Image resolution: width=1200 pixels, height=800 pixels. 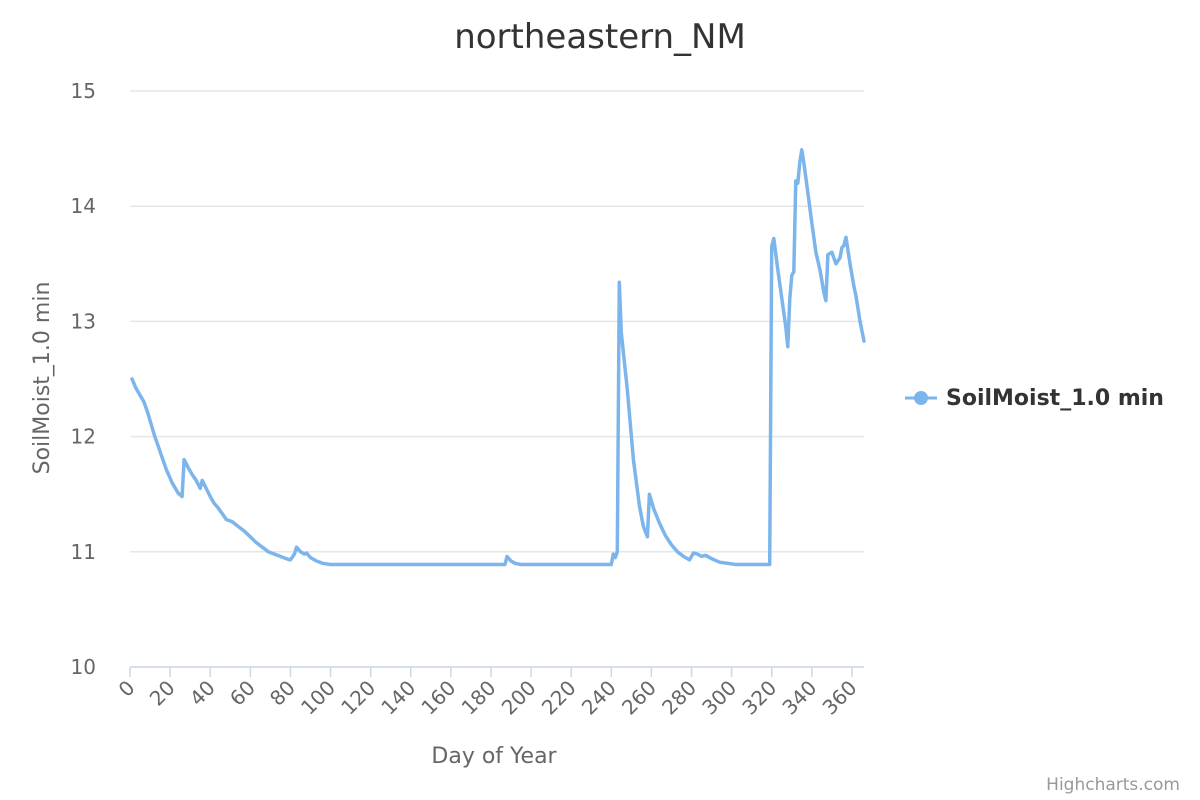 I want to click on x-tick-label: 300, so click(x=719, y=698).